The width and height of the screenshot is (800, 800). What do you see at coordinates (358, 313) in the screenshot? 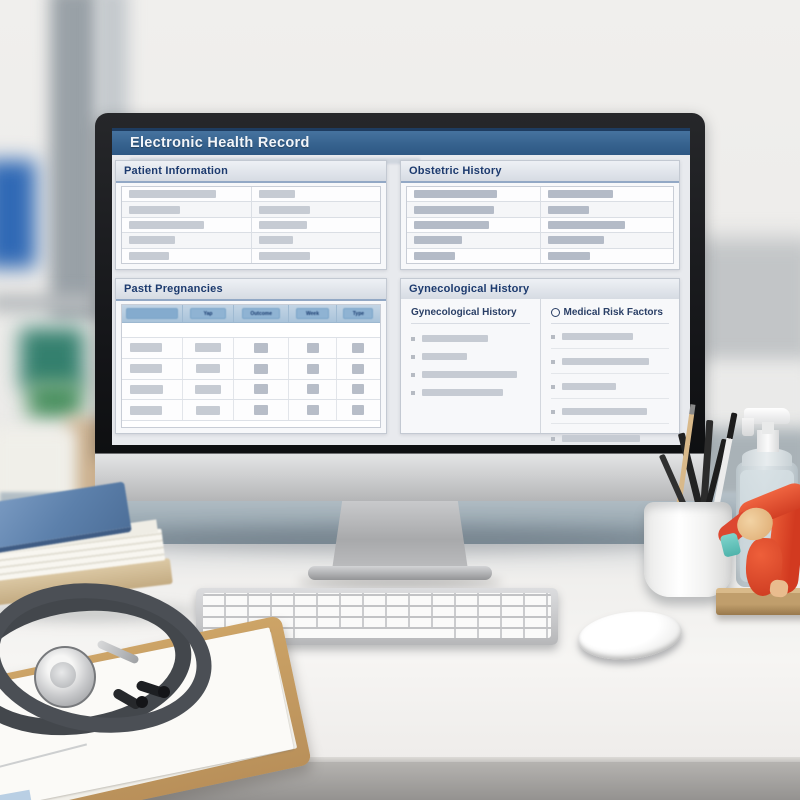
I see `column-header: Type` at bounding box center [358, 313].